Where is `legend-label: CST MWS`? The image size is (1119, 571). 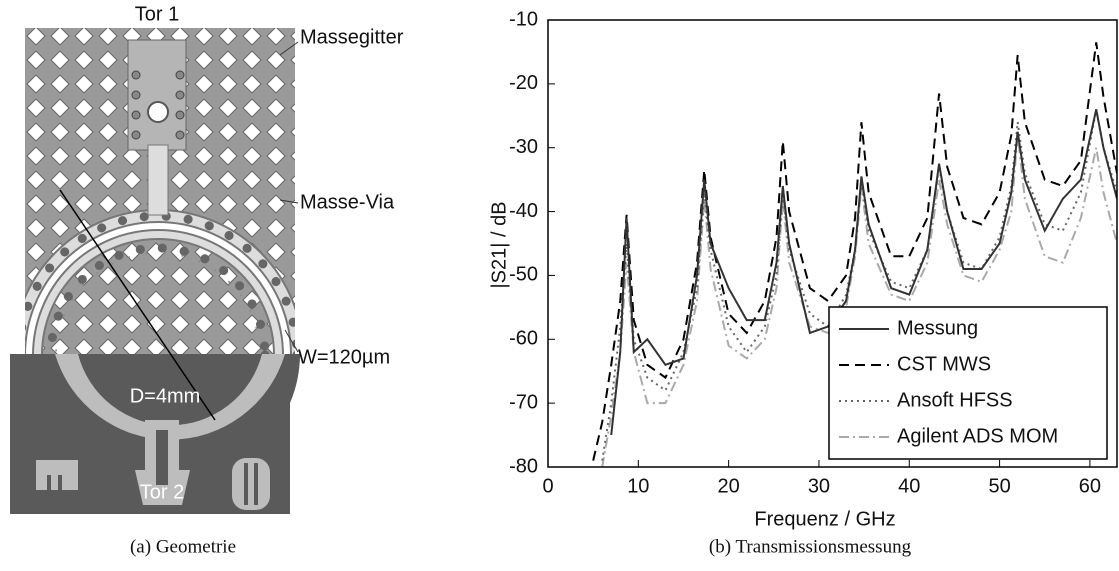
legend-label: CST MWS is located at coordinates (944, 364).